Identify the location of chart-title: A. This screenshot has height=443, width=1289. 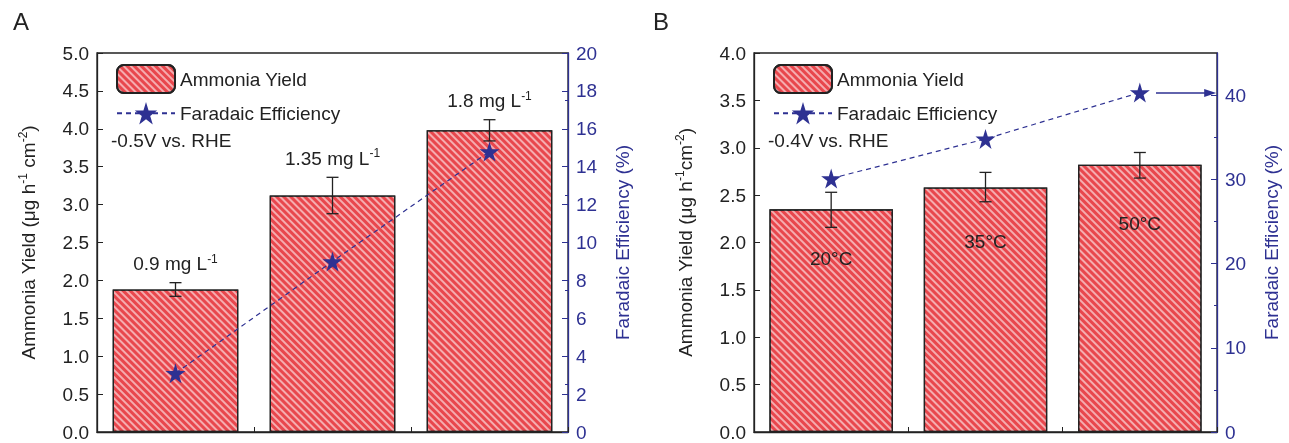
(21, 21).